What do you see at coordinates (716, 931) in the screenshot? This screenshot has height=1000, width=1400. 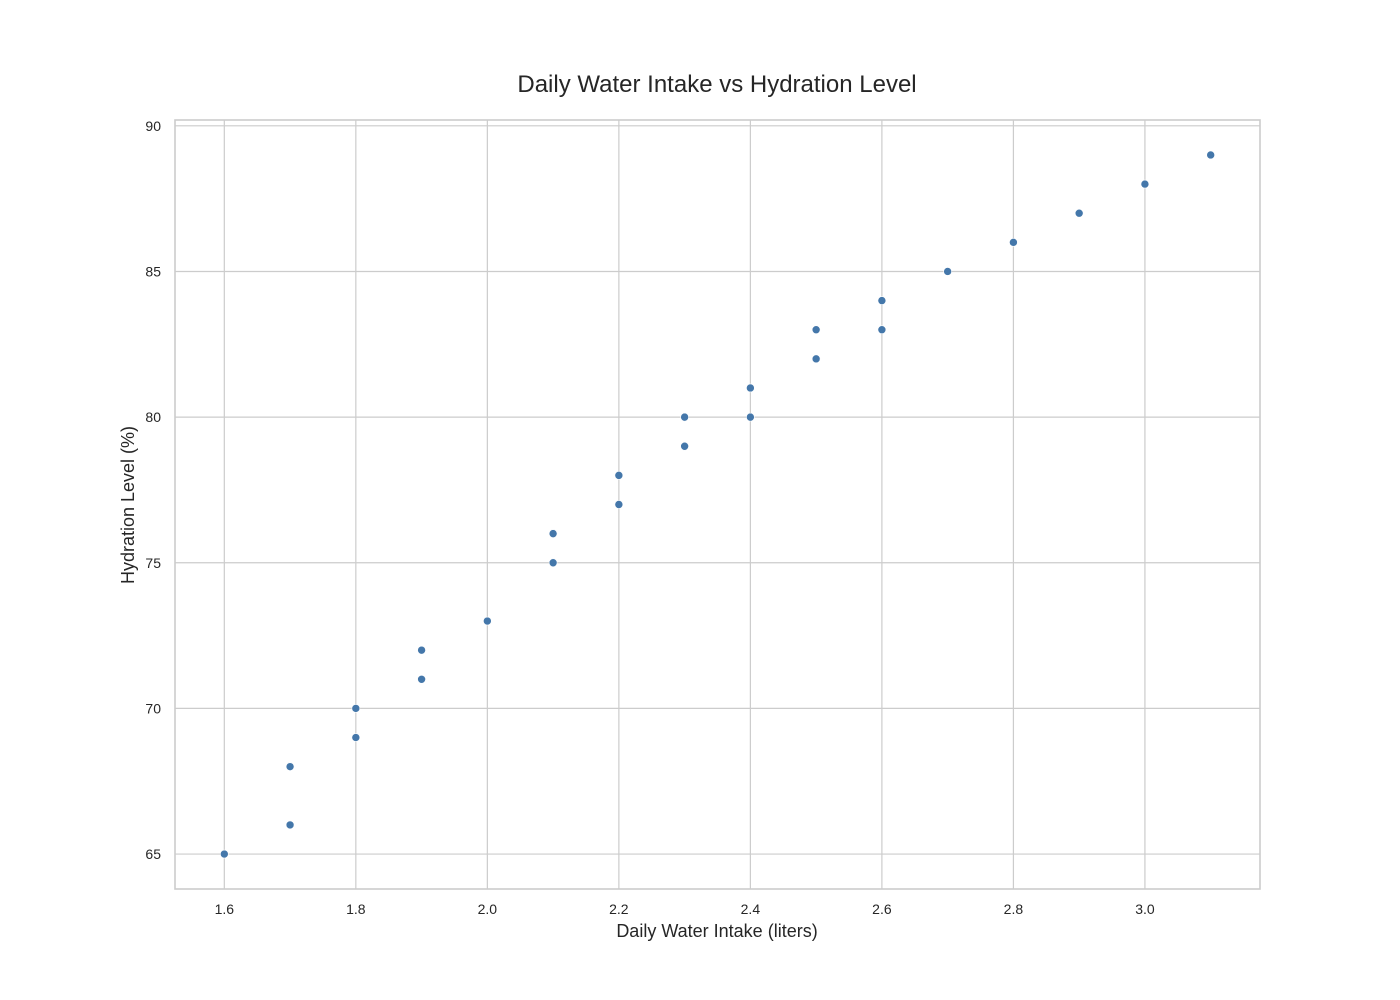 I see `x-axis-label: Daily Water Intake (liters)` at bounding box center [716, 931].